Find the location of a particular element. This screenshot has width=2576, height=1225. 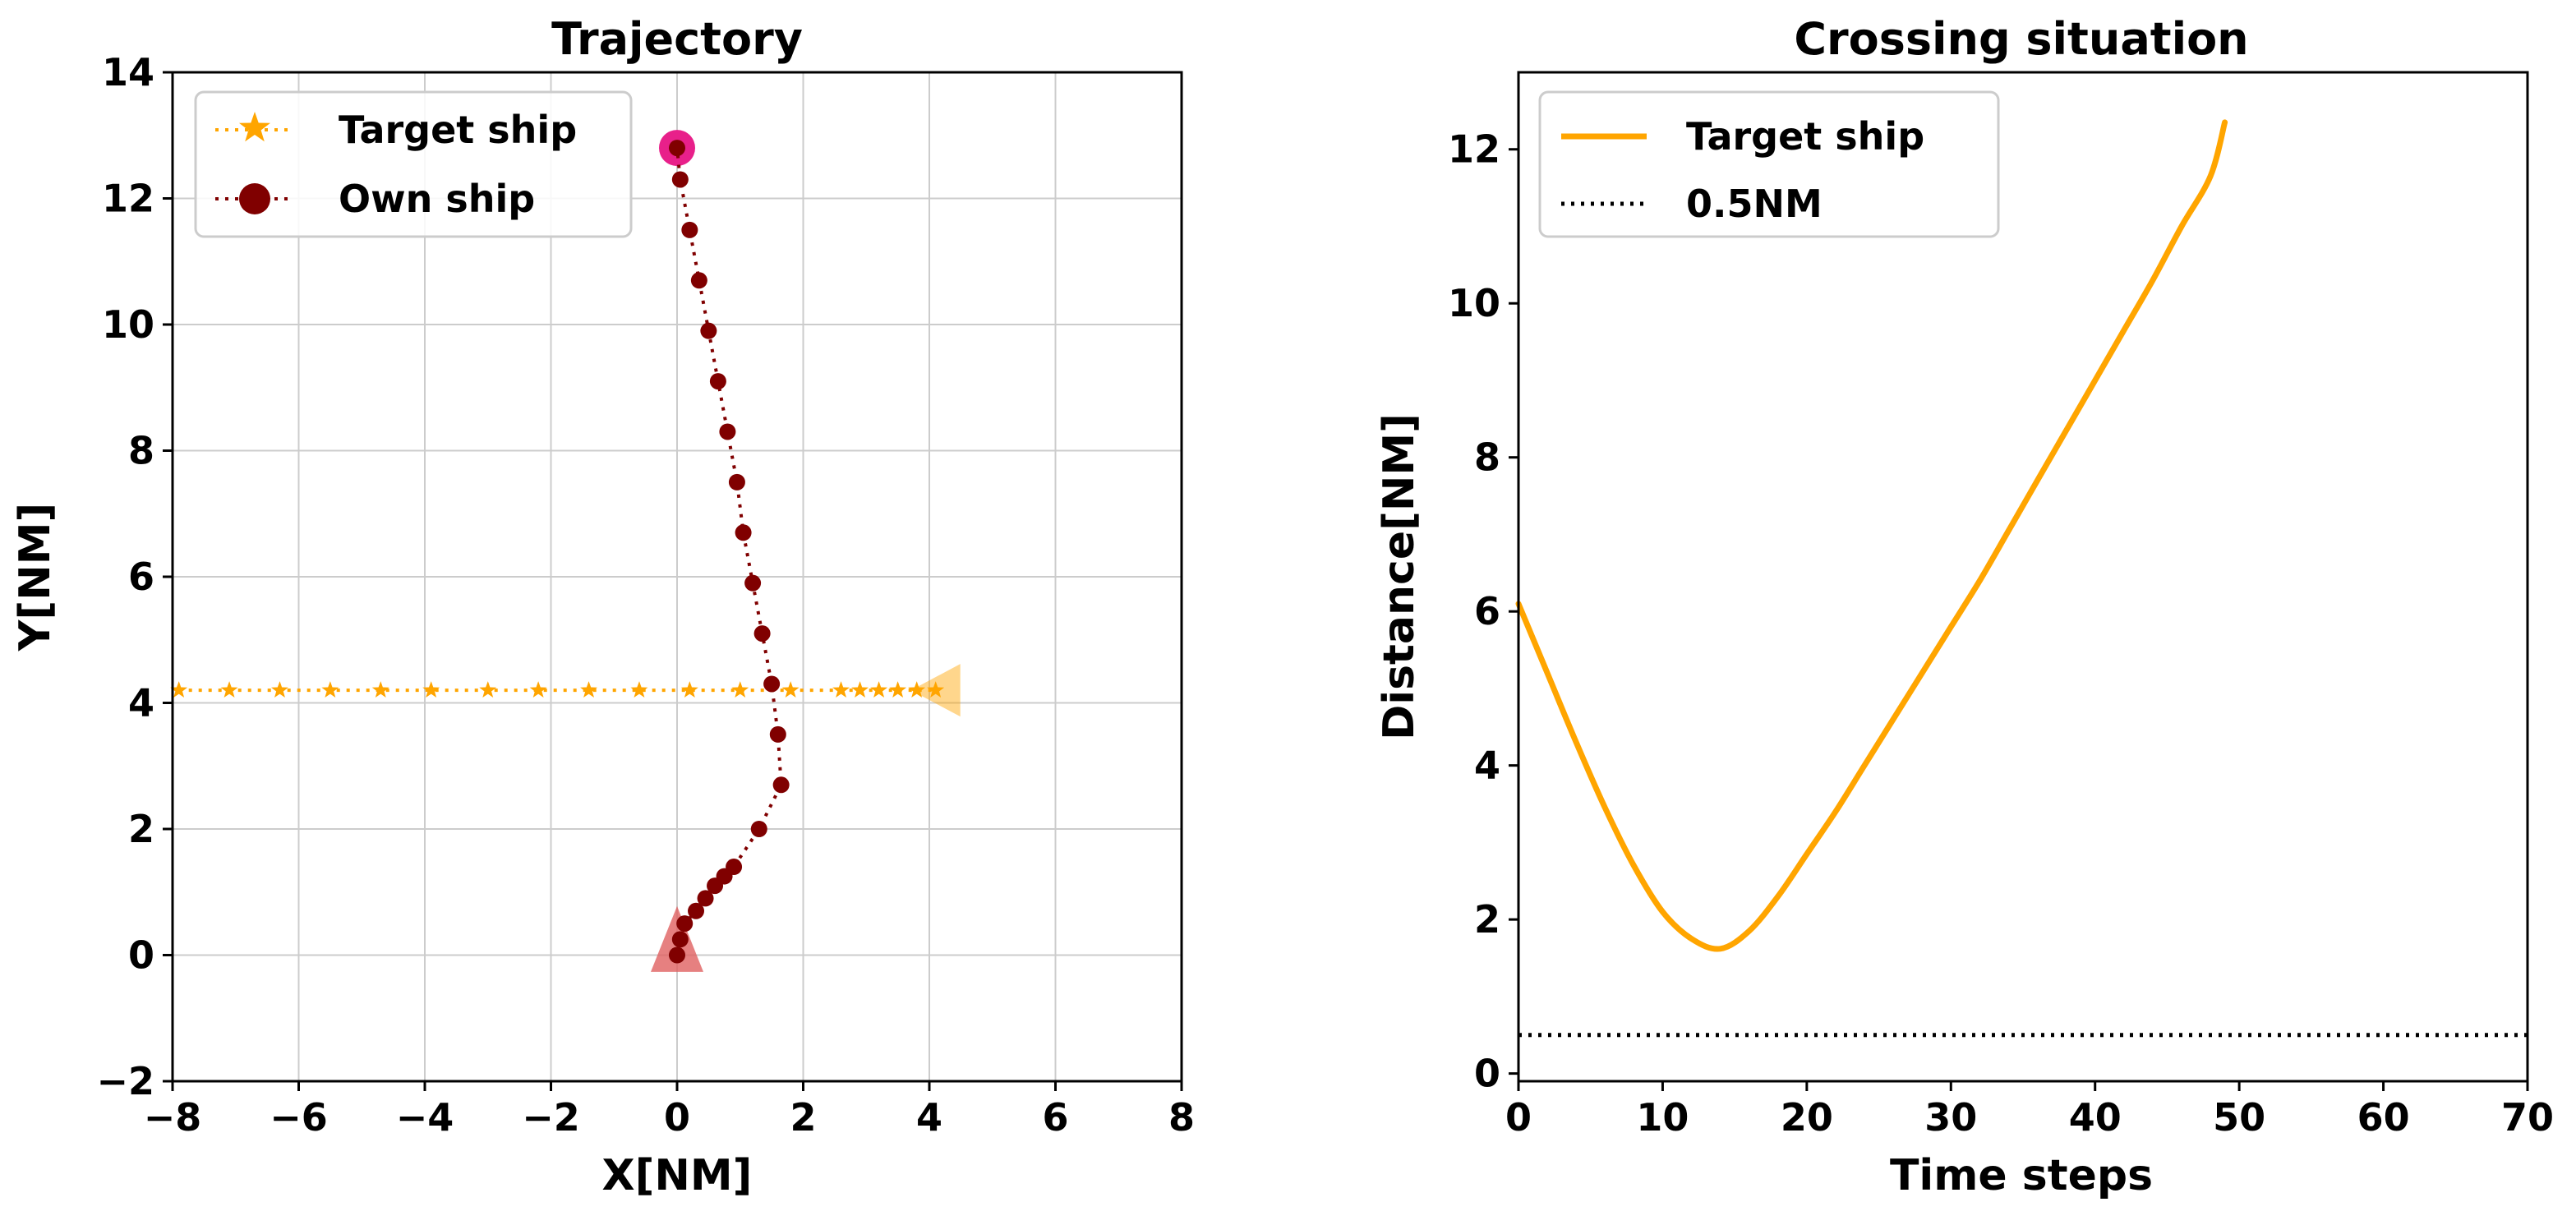

crossing-xlabel: Time steps is located at coordinates (2021, 1175).